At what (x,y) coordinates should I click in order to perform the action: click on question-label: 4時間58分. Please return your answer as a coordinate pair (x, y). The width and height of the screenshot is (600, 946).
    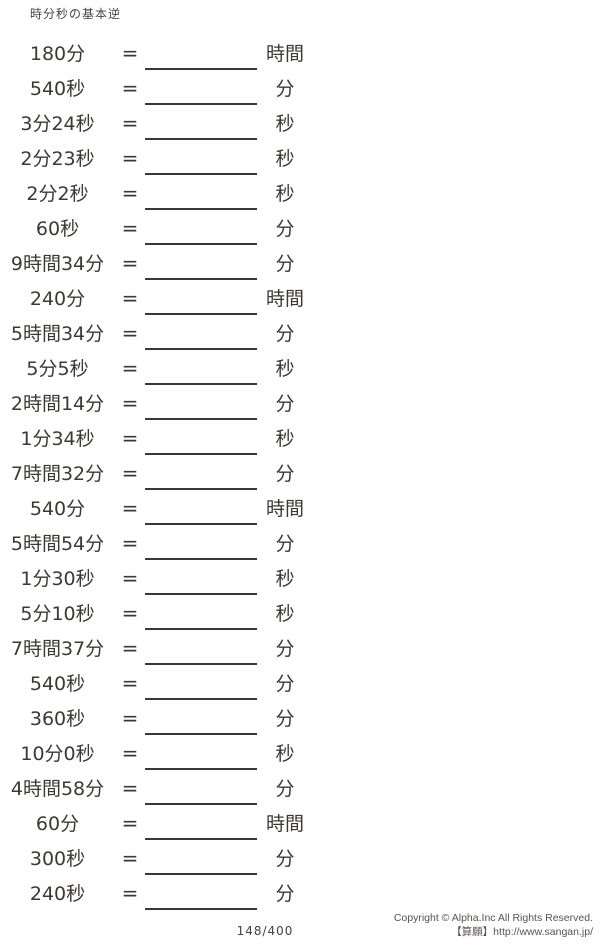
    Looking at the image, I should click on (57, 789).